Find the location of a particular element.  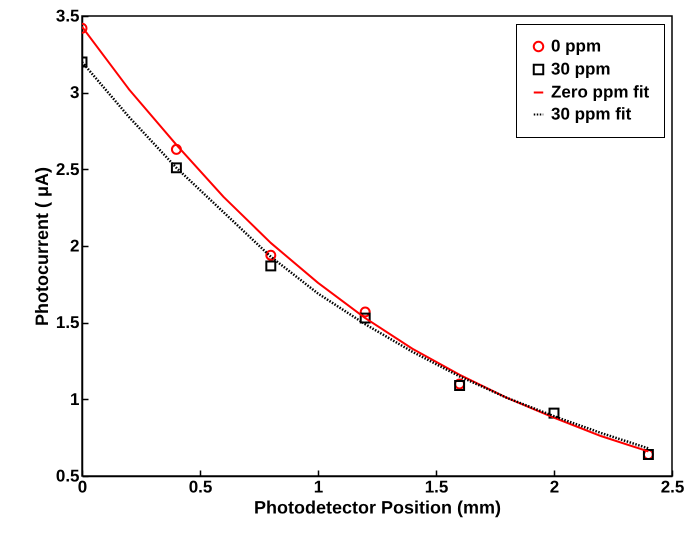

y-tick-label: 3.5 is located at coordinates (68, 16).